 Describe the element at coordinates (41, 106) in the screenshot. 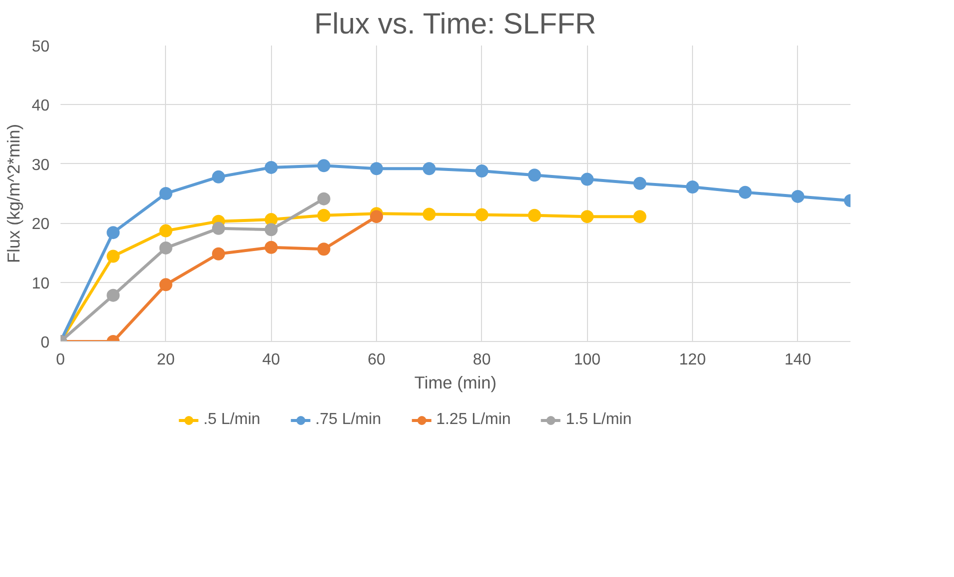

I see `y-tick-label: 40` at that location.